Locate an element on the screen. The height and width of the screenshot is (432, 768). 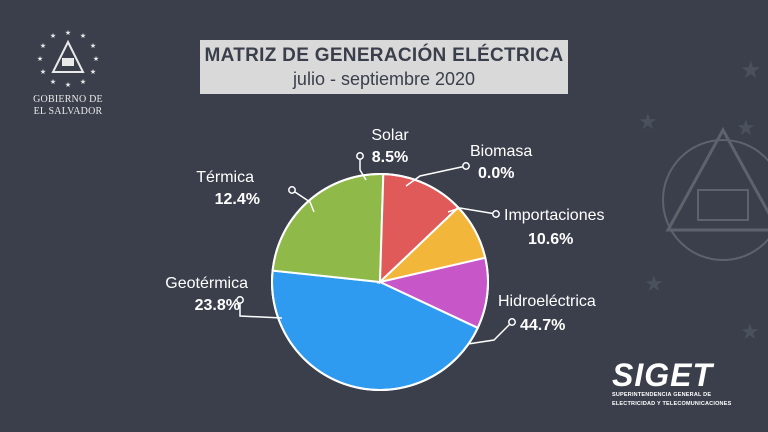
slice-label-name: Térmica is located at coordinates (225, 177).